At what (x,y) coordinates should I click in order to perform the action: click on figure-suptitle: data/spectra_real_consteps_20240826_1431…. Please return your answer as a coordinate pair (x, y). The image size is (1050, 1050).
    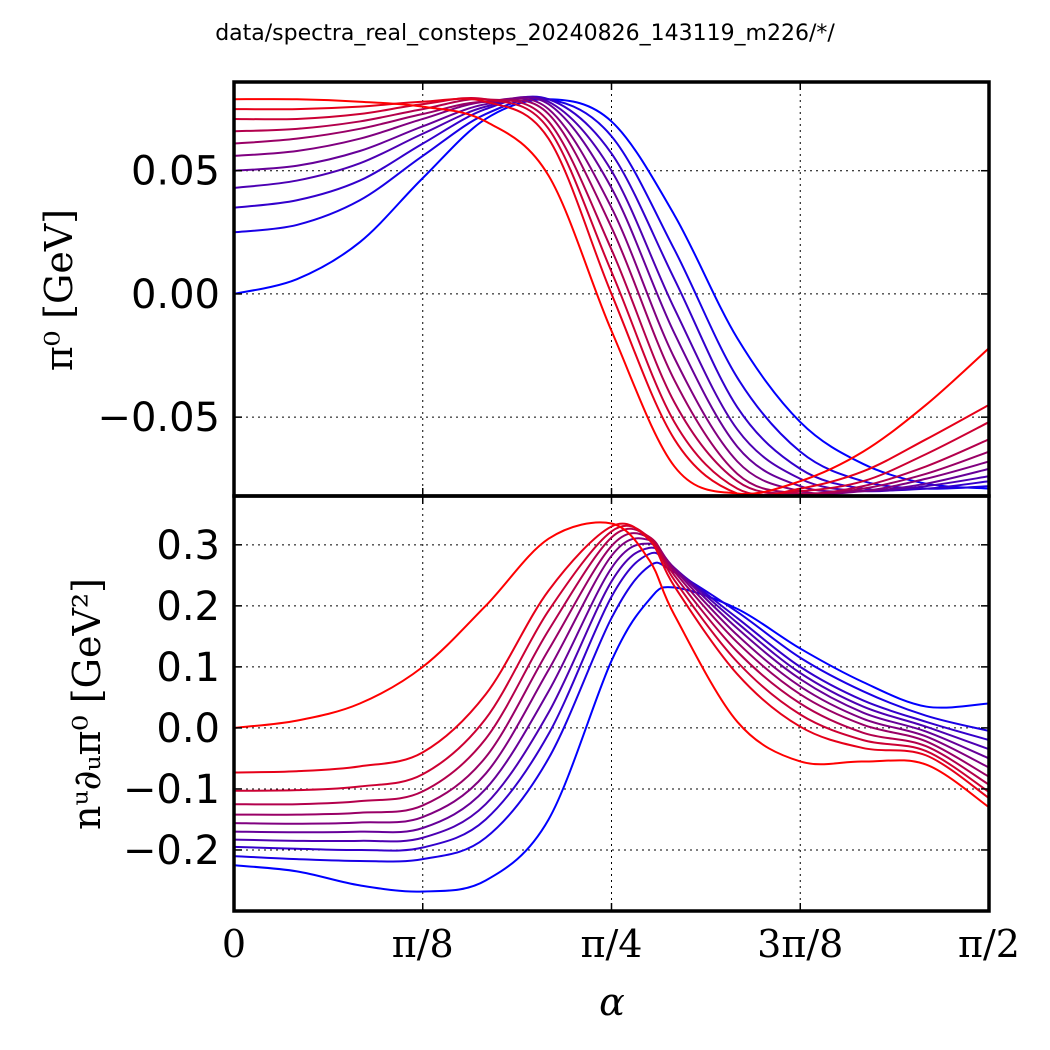
    Looking at the image, I should click on (525, 33).